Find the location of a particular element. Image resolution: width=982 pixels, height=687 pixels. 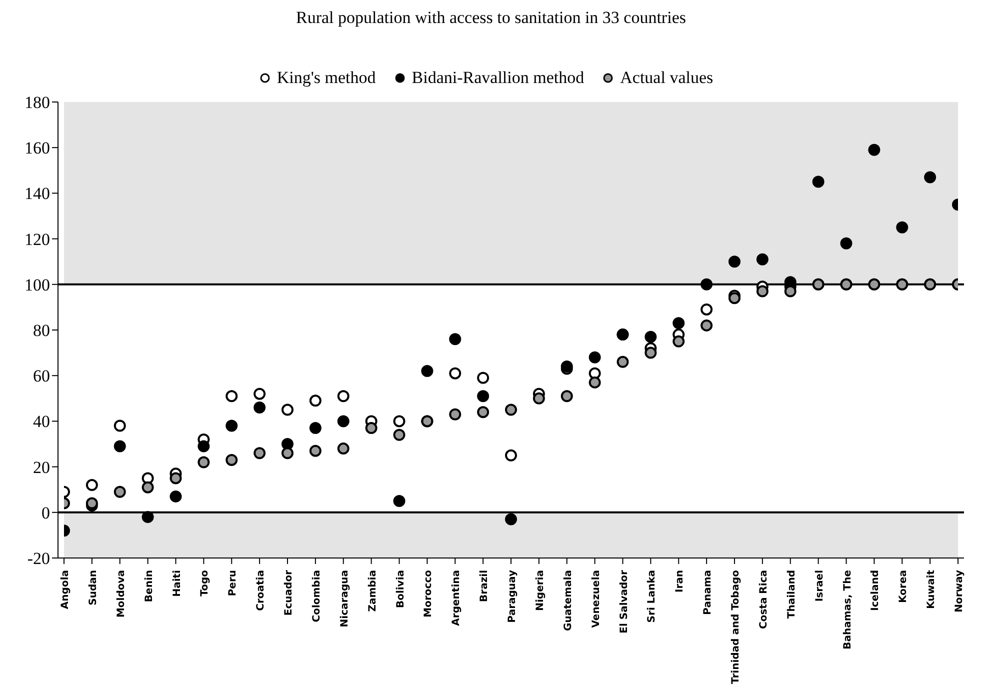

y-tick-label: 180 is located at coordinates (37, 102).